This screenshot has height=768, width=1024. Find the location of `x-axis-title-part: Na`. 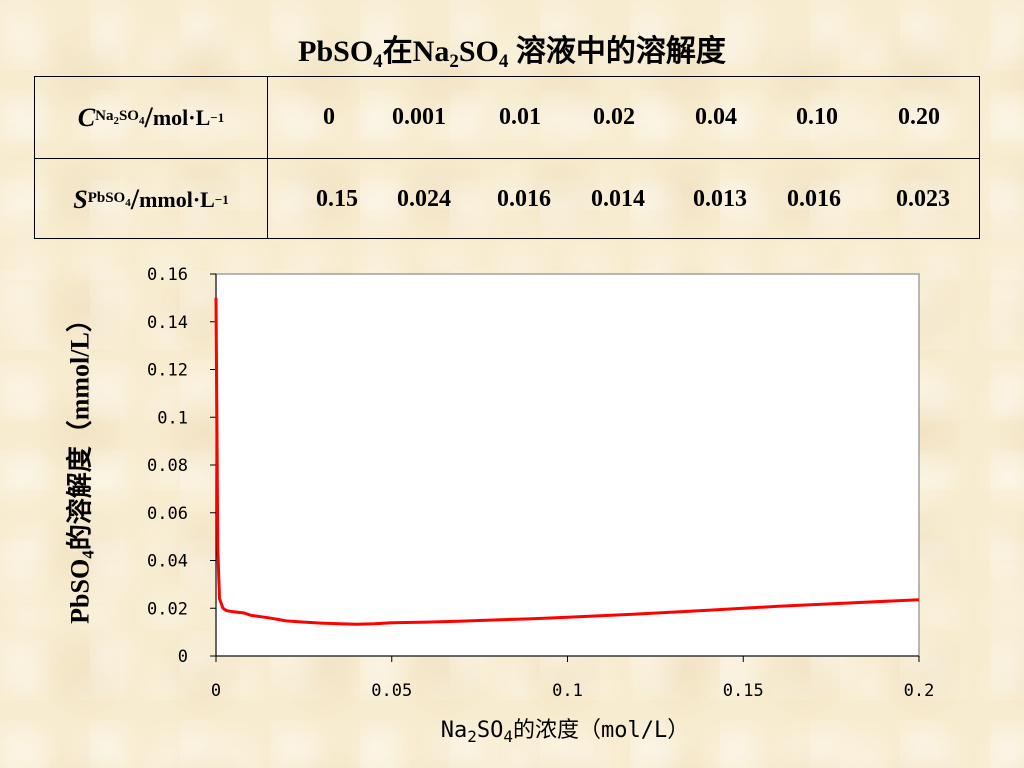

x-axis-title-part: Na is located at coordinates (454, 730).